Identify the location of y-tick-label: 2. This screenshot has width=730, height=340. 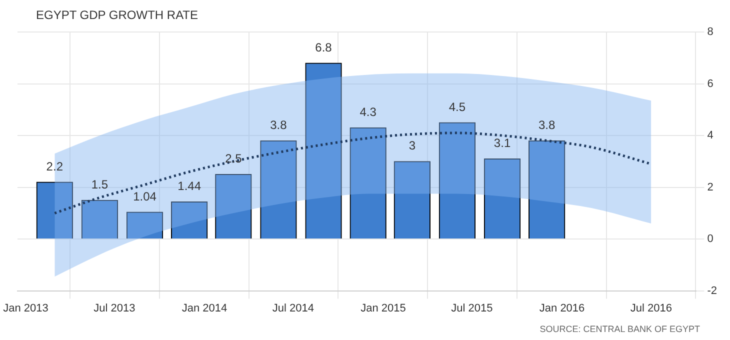
(710, 187).